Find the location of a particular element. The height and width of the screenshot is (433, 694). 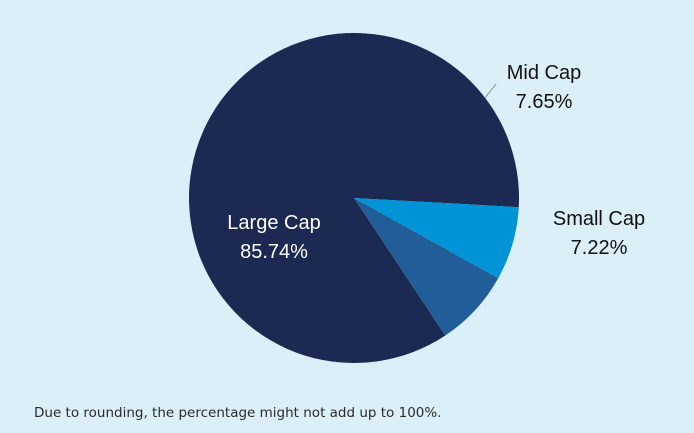

small-cap-value-label: 7.22% is located at coordinates (599, 248).